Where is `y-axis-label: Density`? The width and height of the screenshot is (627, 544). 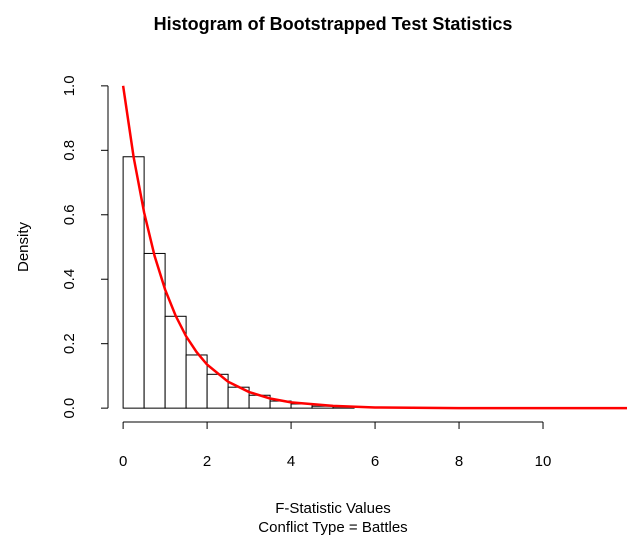
y-axis-label: Density is located at coordinates (23, 246).